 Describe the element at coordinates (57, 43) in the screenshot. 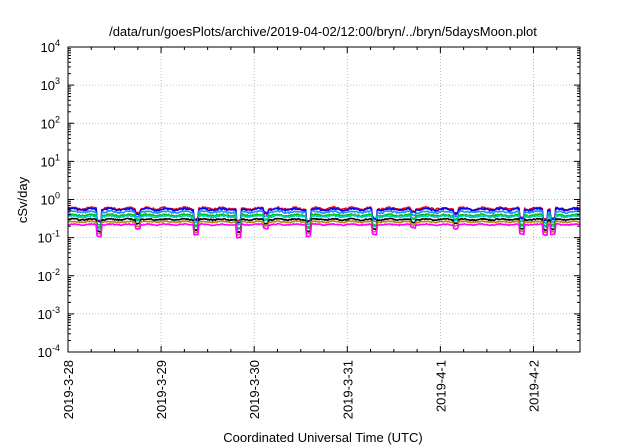

I see `y-tick-exponent: 4` at that location.